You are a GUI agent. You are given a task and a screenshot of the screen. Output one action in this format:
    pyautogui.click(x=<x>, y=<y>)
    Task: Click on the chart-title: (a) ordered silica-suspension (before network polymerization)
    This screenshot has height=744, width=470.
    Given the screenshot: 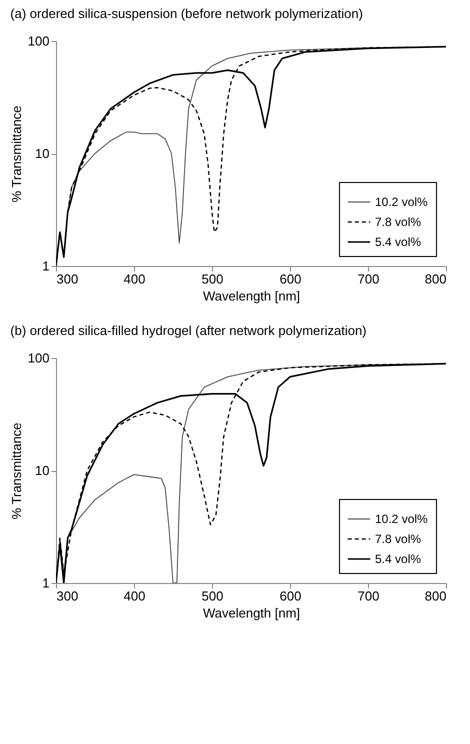 What is the action you would take?
    pyautogui.click(x=186, y=13)
    